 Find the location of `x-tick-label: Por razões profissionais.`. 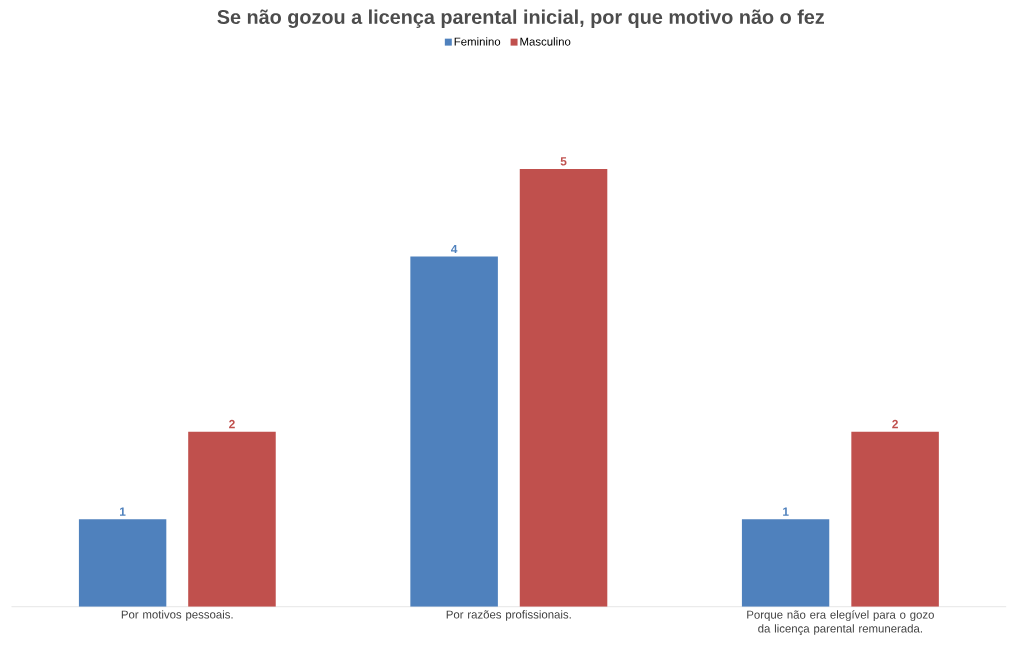

x-tick-label: Por razões profissionais. is located at coordinates (508, 615).